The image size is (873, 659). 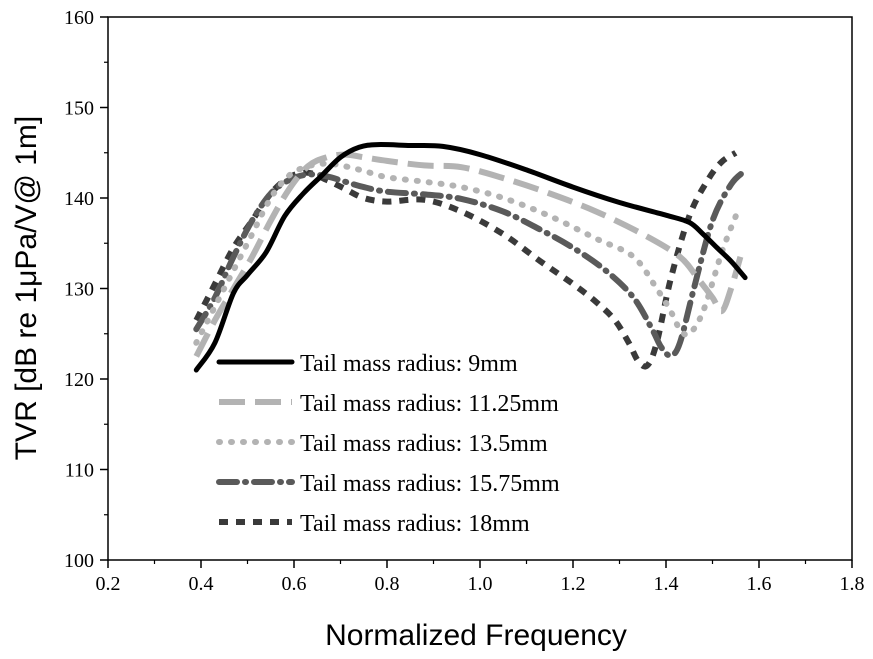 What do you see at coordinates (852, 584) in the screenshot?
I see `x-tick-label: 1.8` at bounding box center [852, 584].